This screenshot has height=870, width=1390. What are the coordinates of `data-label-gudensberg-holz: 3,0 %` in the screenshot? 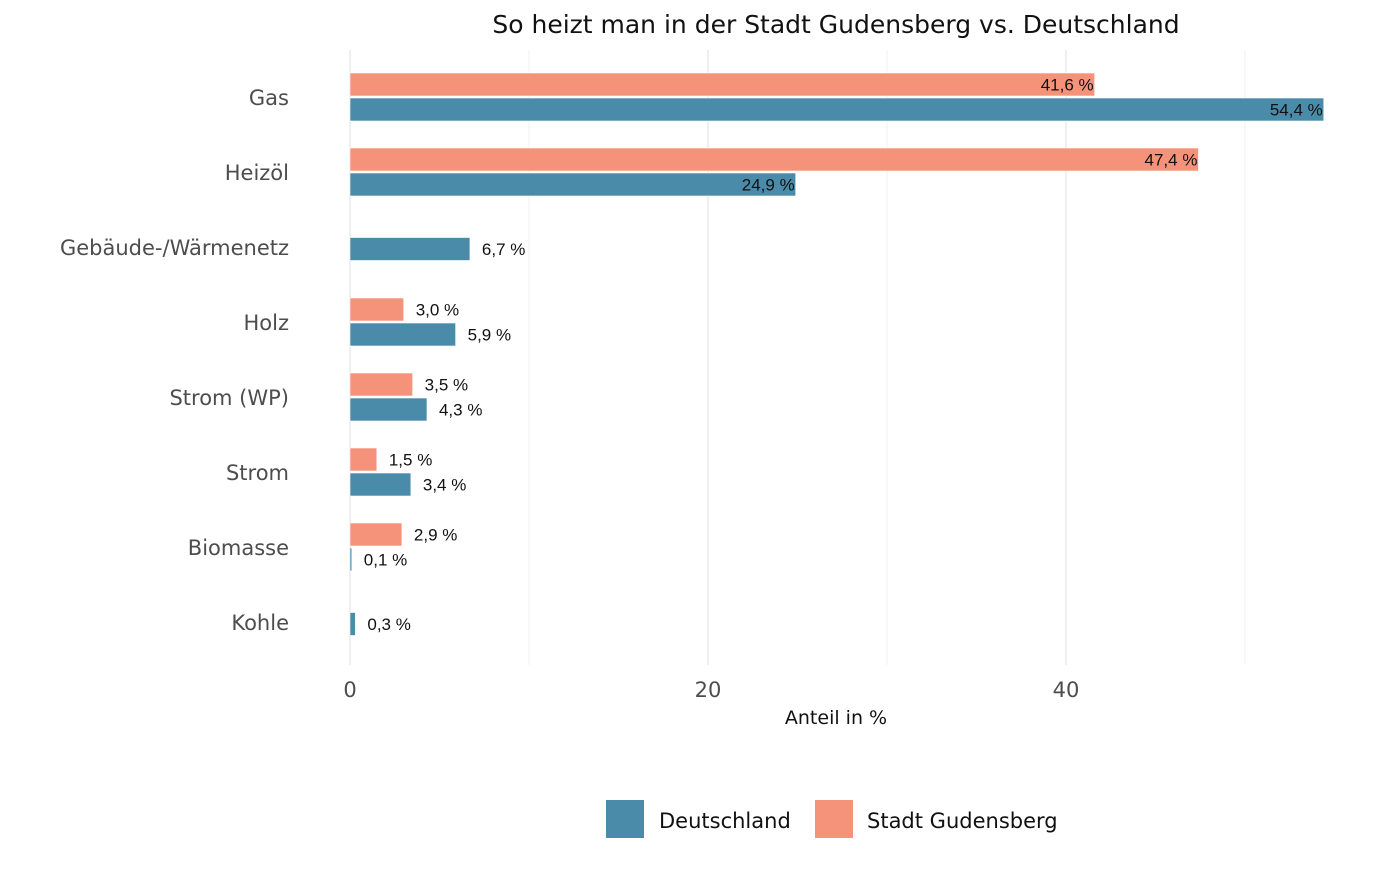 It's located at (437, 310).